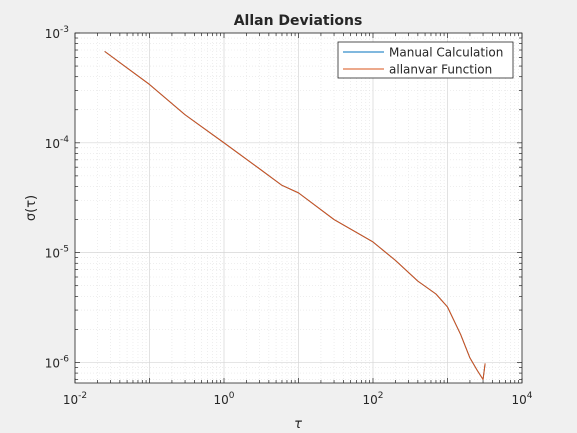 The height and width of the screenshot is (433, 577). What do you see at coordinates (75, 399) in the screenshot?
I see `x-tick-label: 10⁻²` at bounding box center [75, 399].